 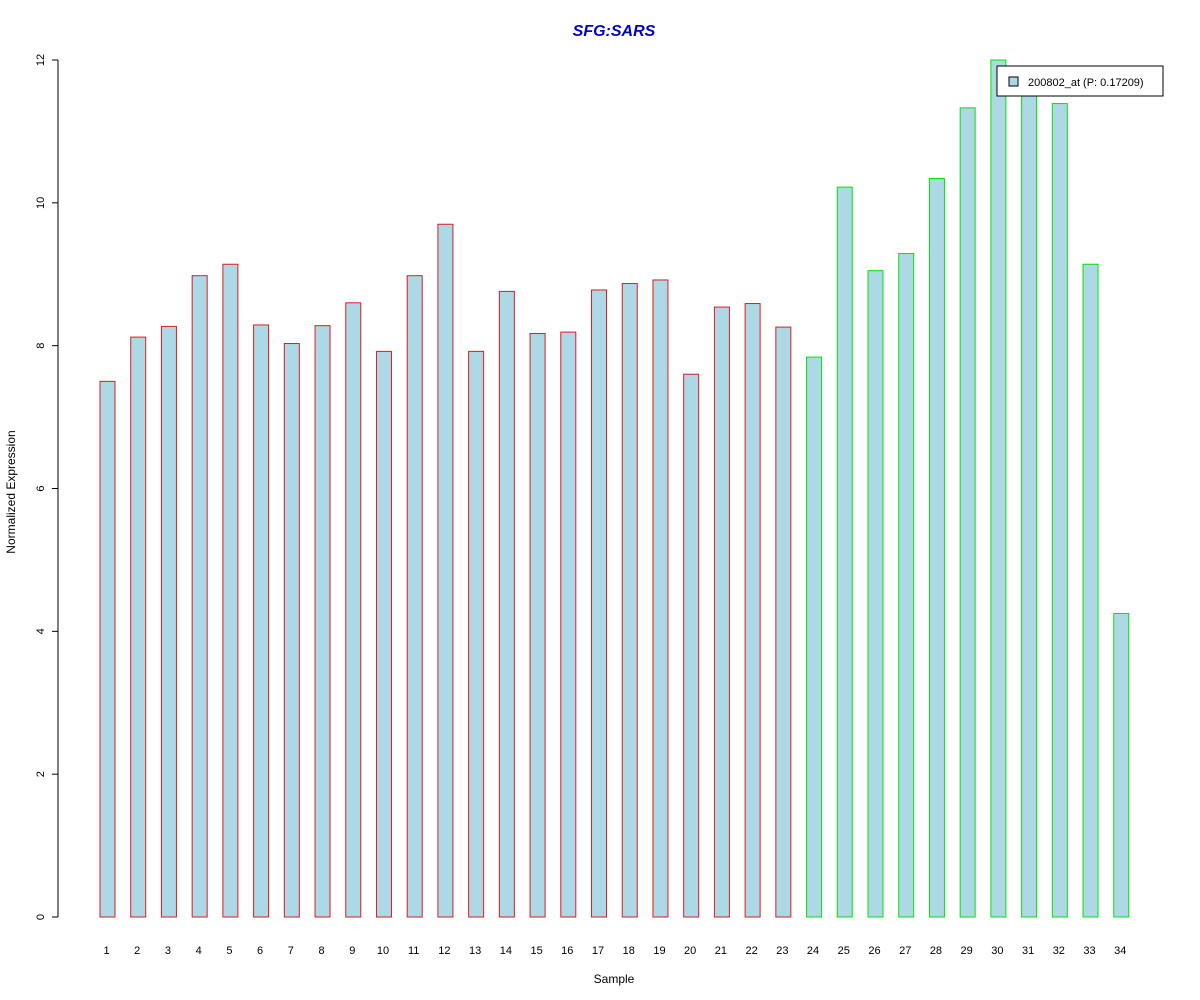 I want to click on x-tick-label: 6, so click(x=260, y=951).